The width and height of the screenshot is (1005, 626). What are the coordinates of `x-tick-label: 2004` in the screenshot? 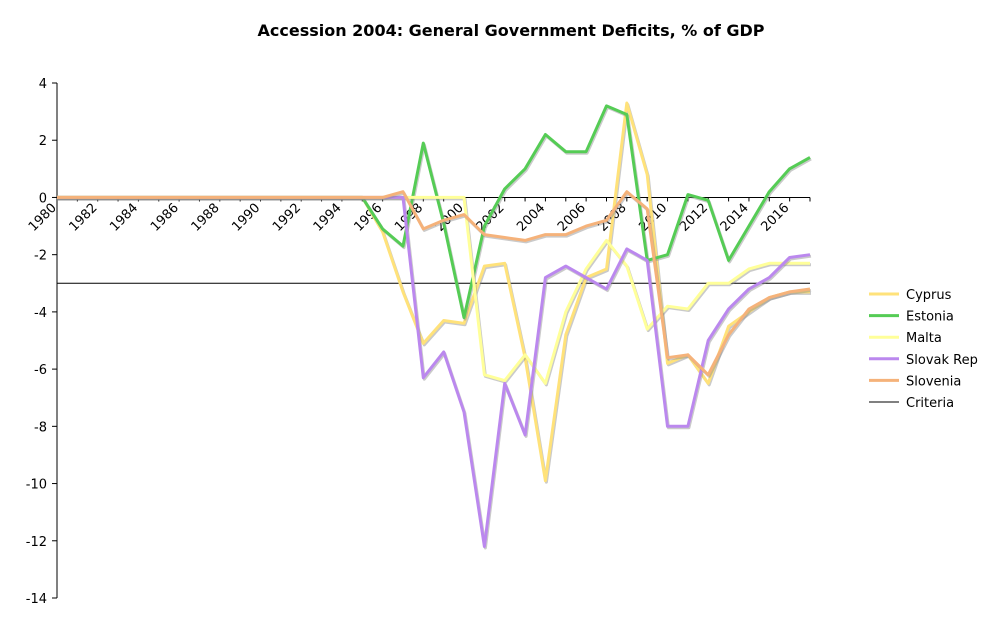 It's located at (531, 218).